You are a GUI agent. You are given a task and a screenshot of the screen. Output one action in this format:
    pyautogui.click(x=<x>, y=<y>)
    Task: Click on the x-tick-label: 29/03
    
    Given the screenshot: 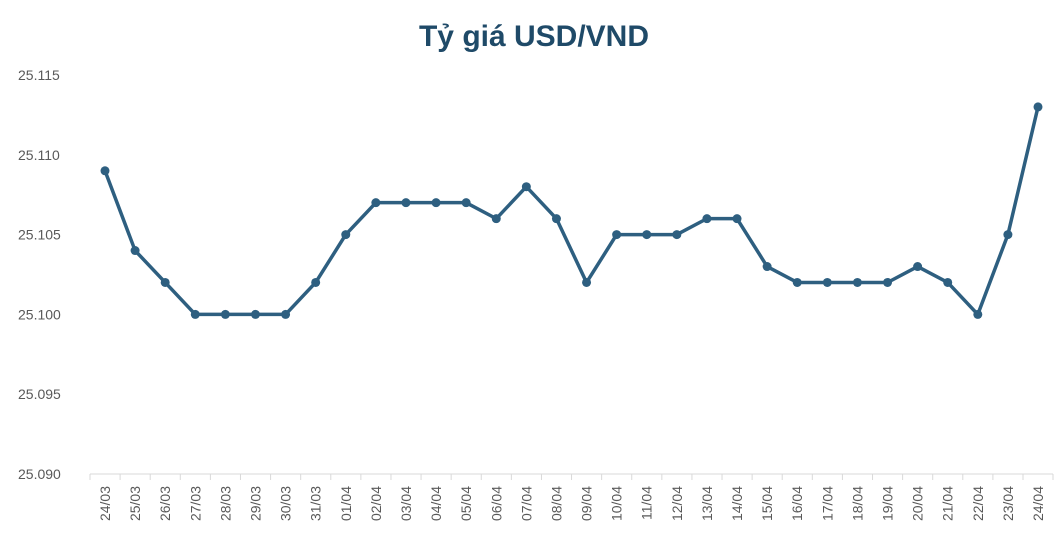 What is the action you would take?
    pyautogui.click(x=255, y=503)
    